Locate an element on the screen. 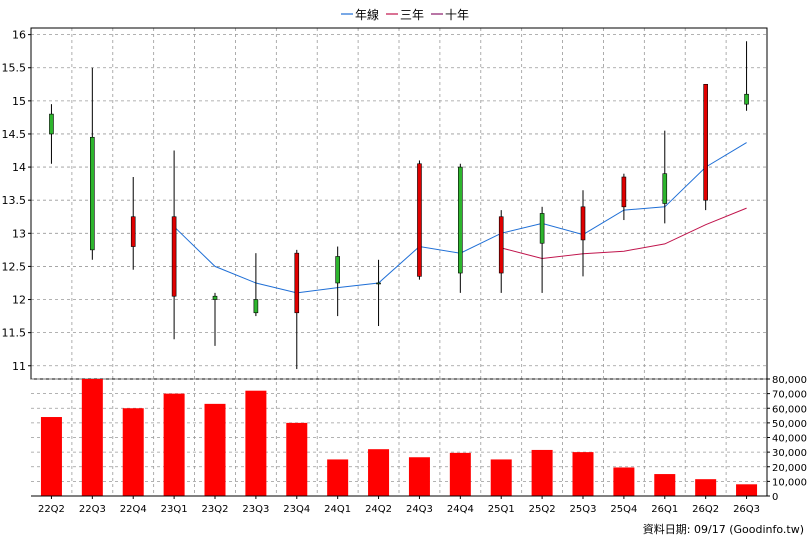 This screenshot has width=808, height=544. price-tick-label: 14.5 is located at coordinates (14, 134).